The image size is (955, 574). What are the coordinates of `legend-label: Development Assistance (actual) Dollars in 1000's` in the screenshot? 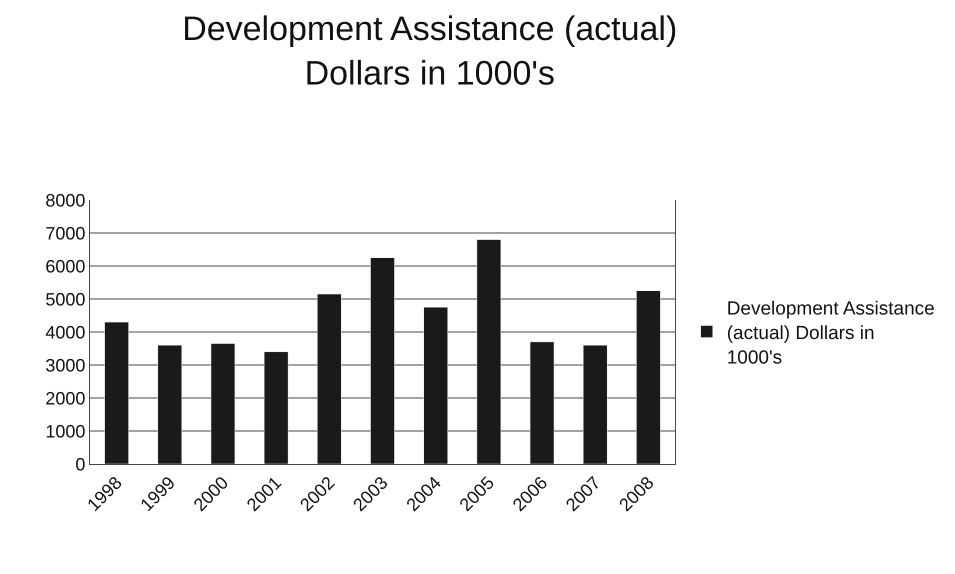 It's located at (830, 333).